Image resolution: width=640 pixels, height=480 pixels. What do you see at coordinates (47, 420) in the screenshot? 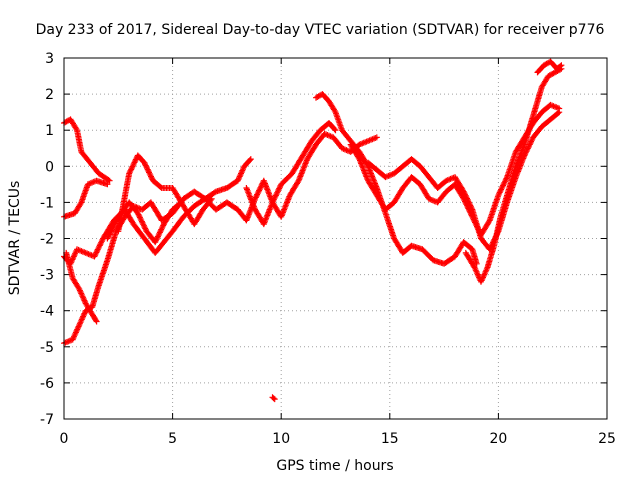
I see `y-tick-label: -7` at bounding box center [47, 420].